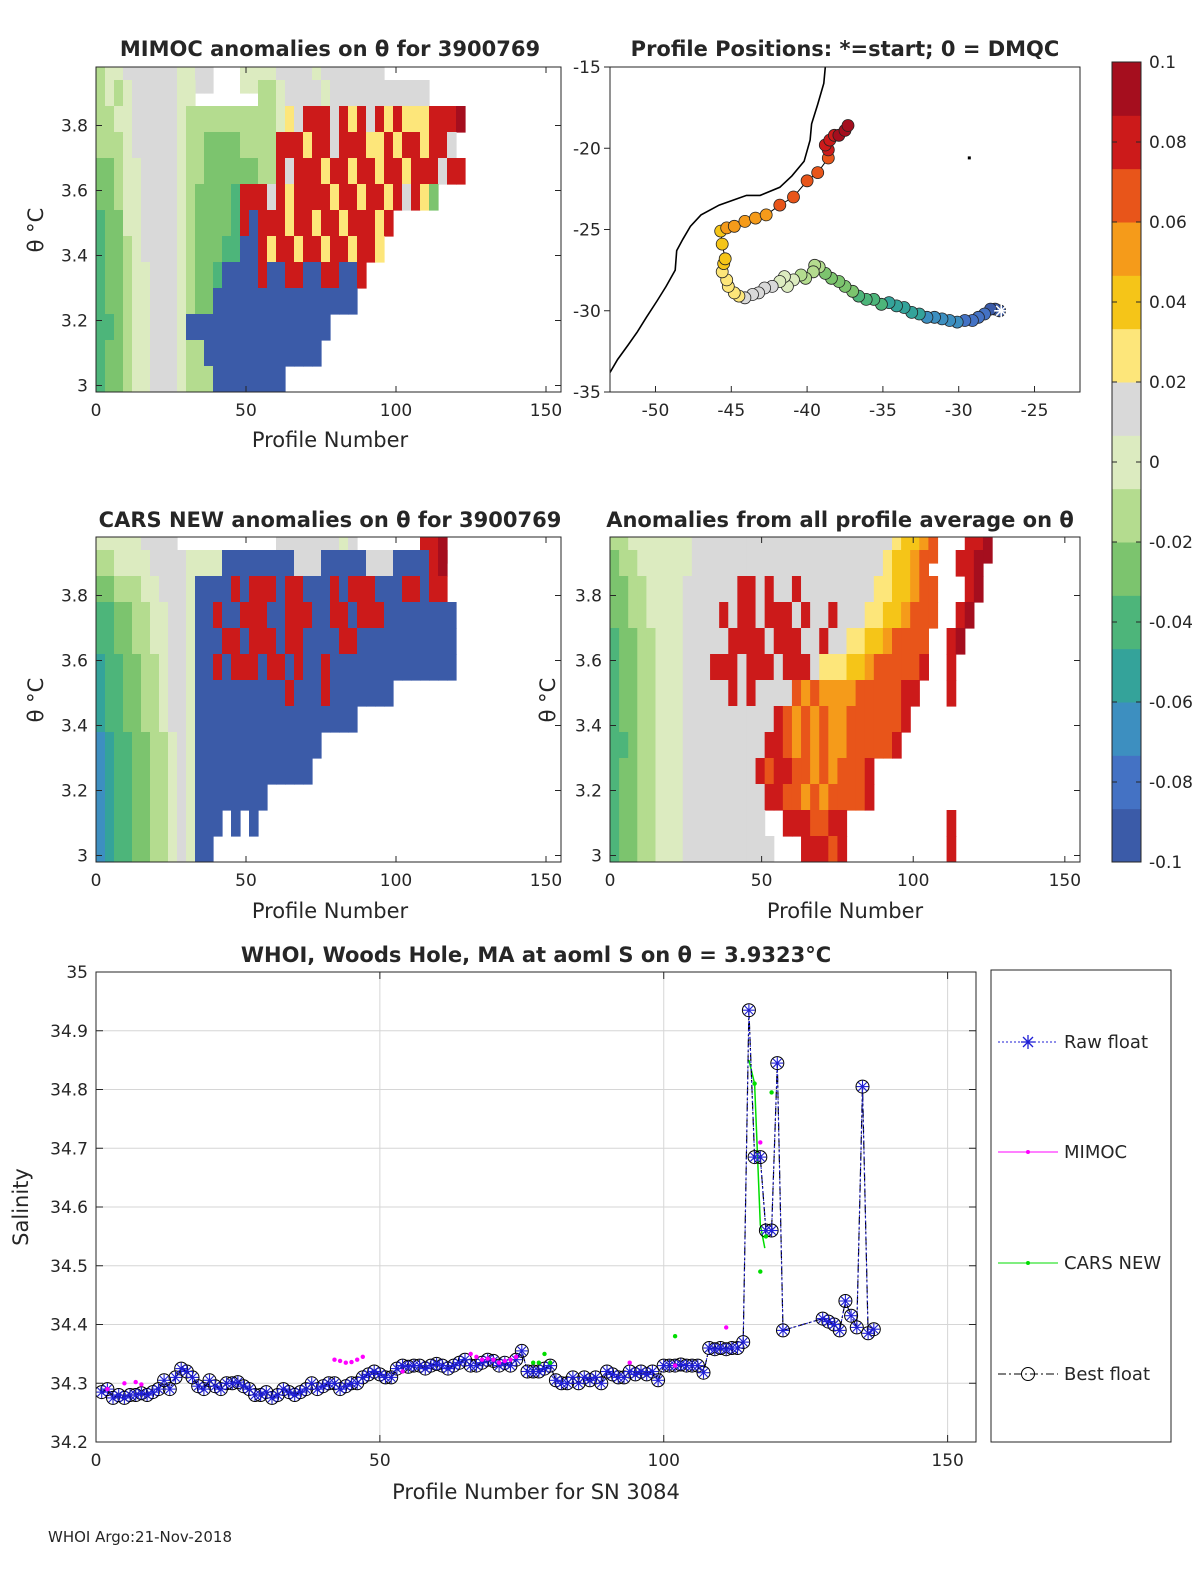  What do you see at coordinates (675, 1365) in the screenshot?
I see `mimoc-point` at bounding box center [675, 1365].